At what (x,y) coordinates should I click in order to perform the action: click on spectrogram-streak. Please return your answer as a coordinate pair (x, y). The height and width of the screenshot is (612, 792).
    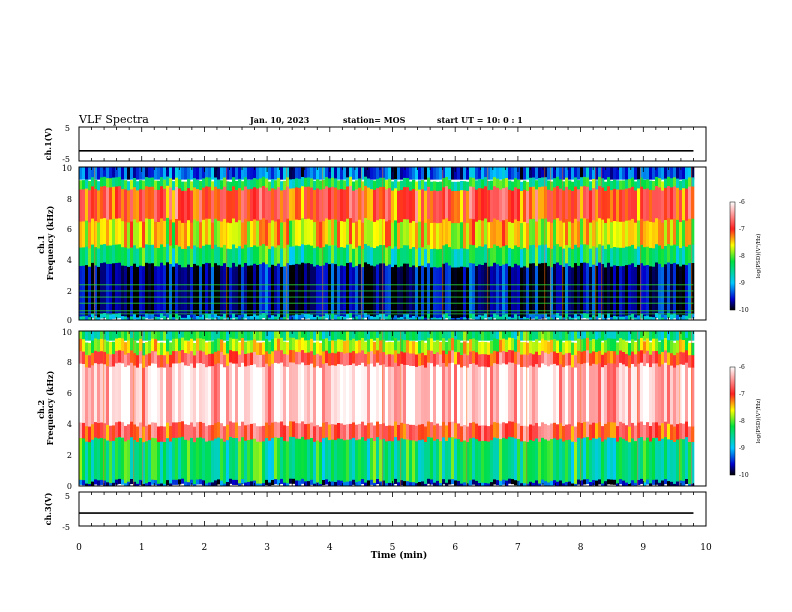
    Looking at the image, I should click on (401, 408).